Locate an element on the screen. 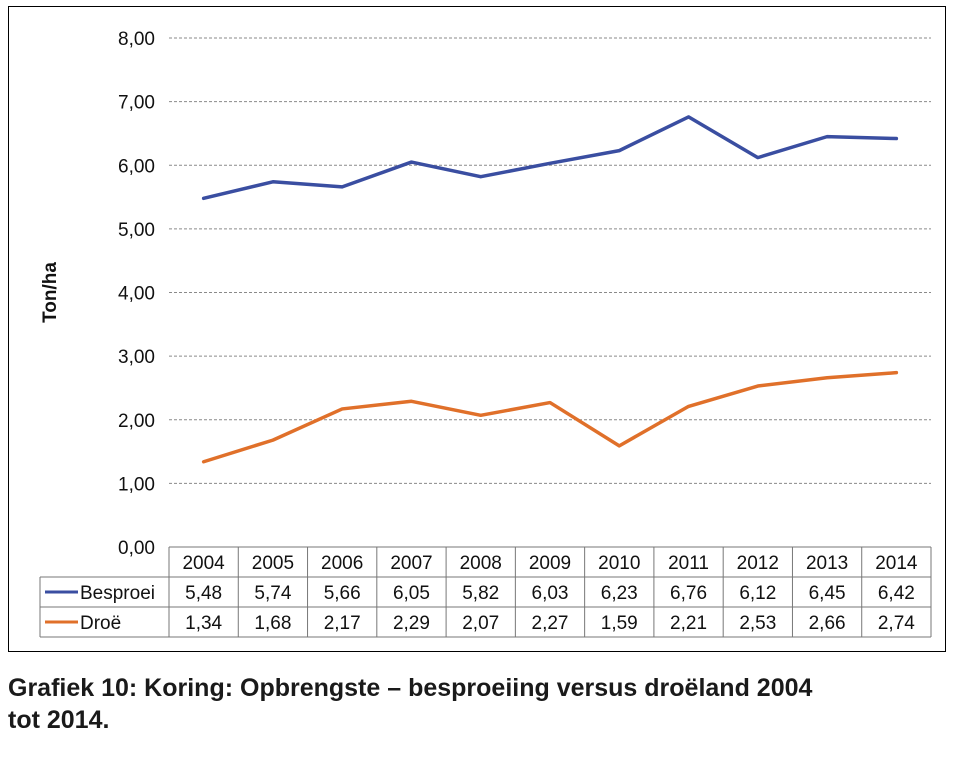 The height and width of the screenshot is (767, 960). x-tick-label: 2014 is located at coordinates (896, 563).